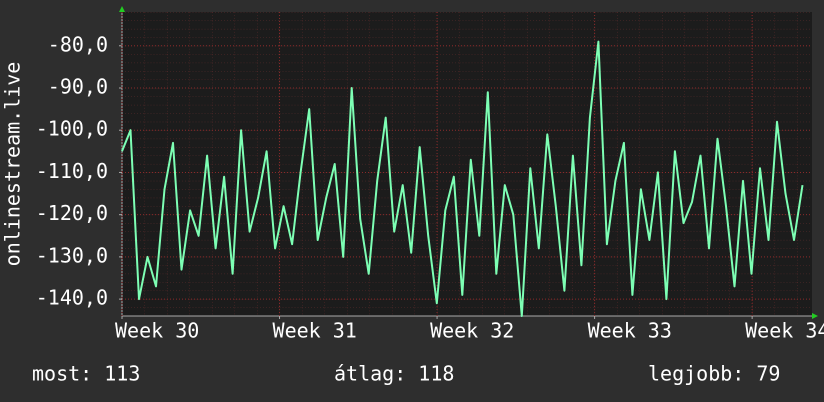 This screenshot has width=824, height=402. Describe the element at coordinates (72, 213) in the screenshot. I see `y-tick-label: -120,0` at that location.